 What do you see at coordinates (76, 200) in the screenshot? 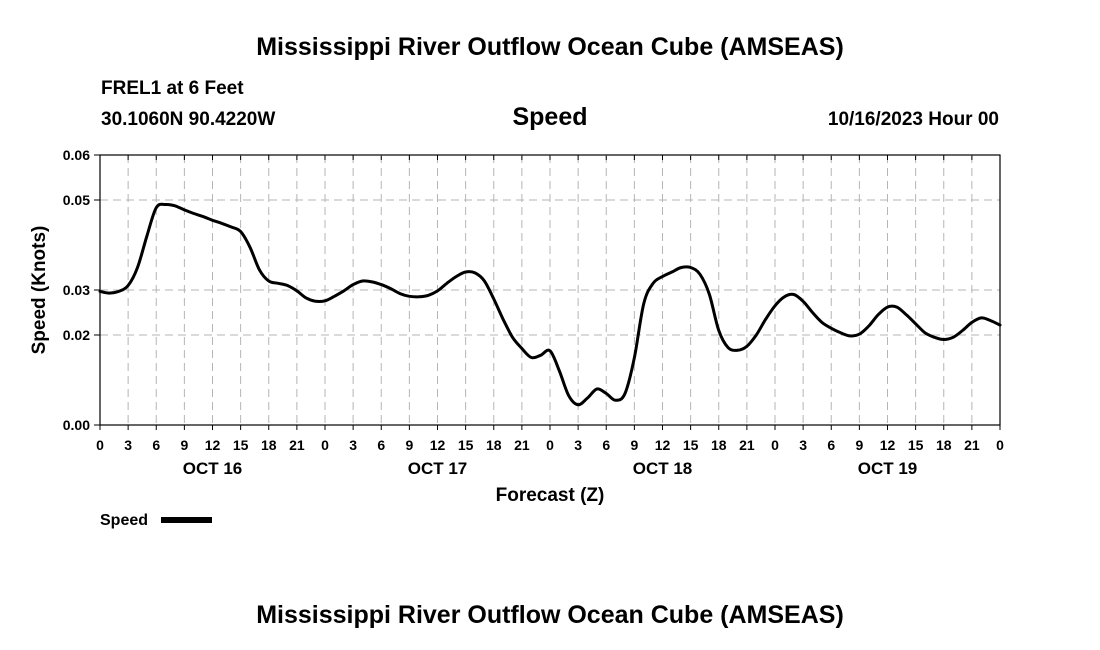
I see `y-tick-label: 0.05` at bounding box center [76, 200].